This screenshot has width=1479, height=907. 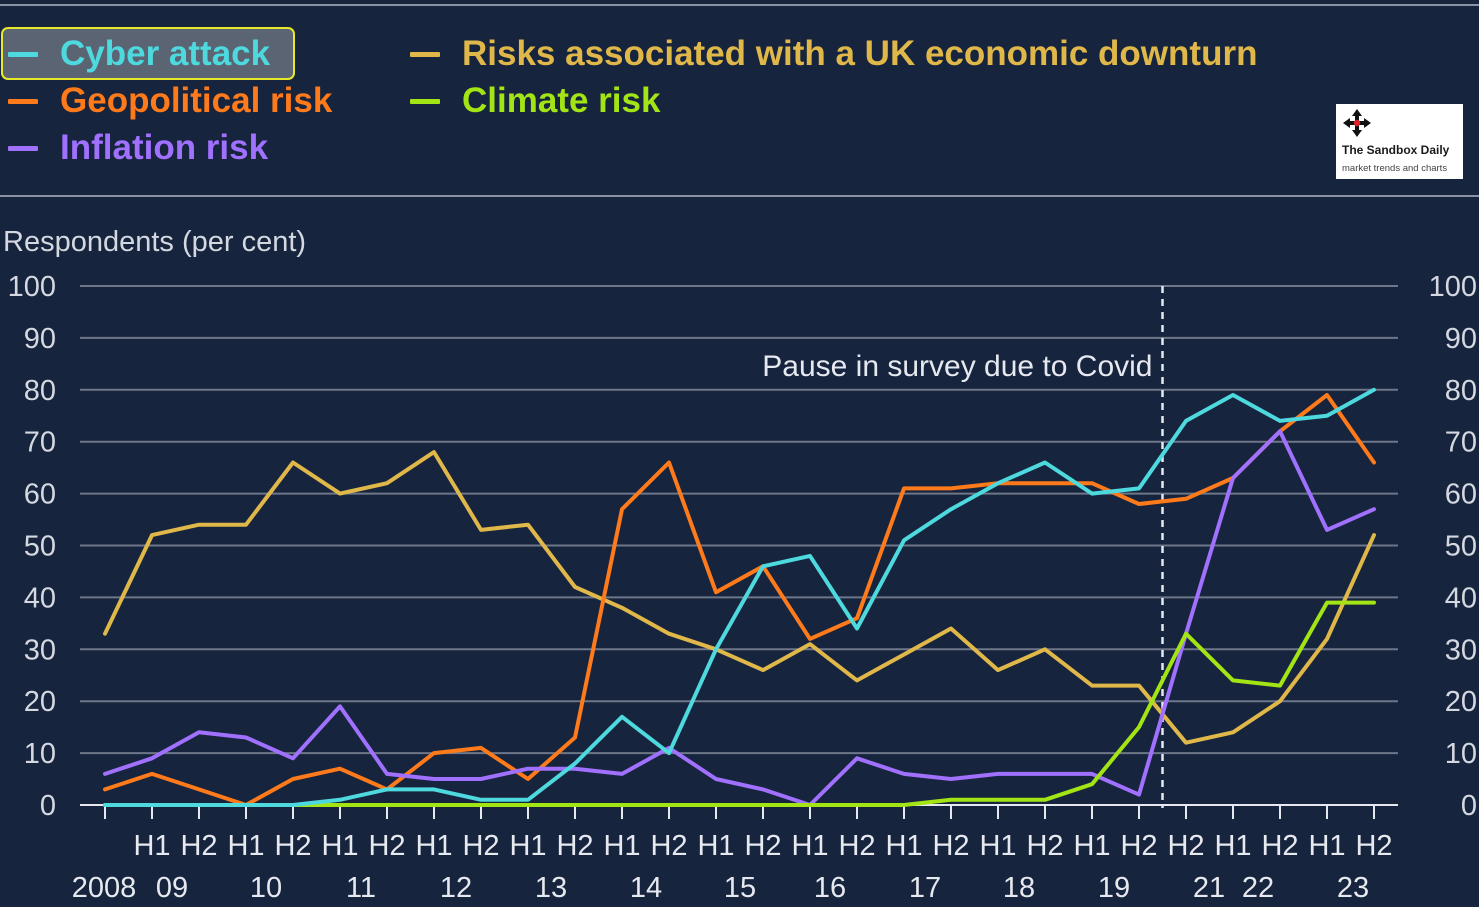 I want to click on y-tick-label-left: 10, so click(x=40, y=754).